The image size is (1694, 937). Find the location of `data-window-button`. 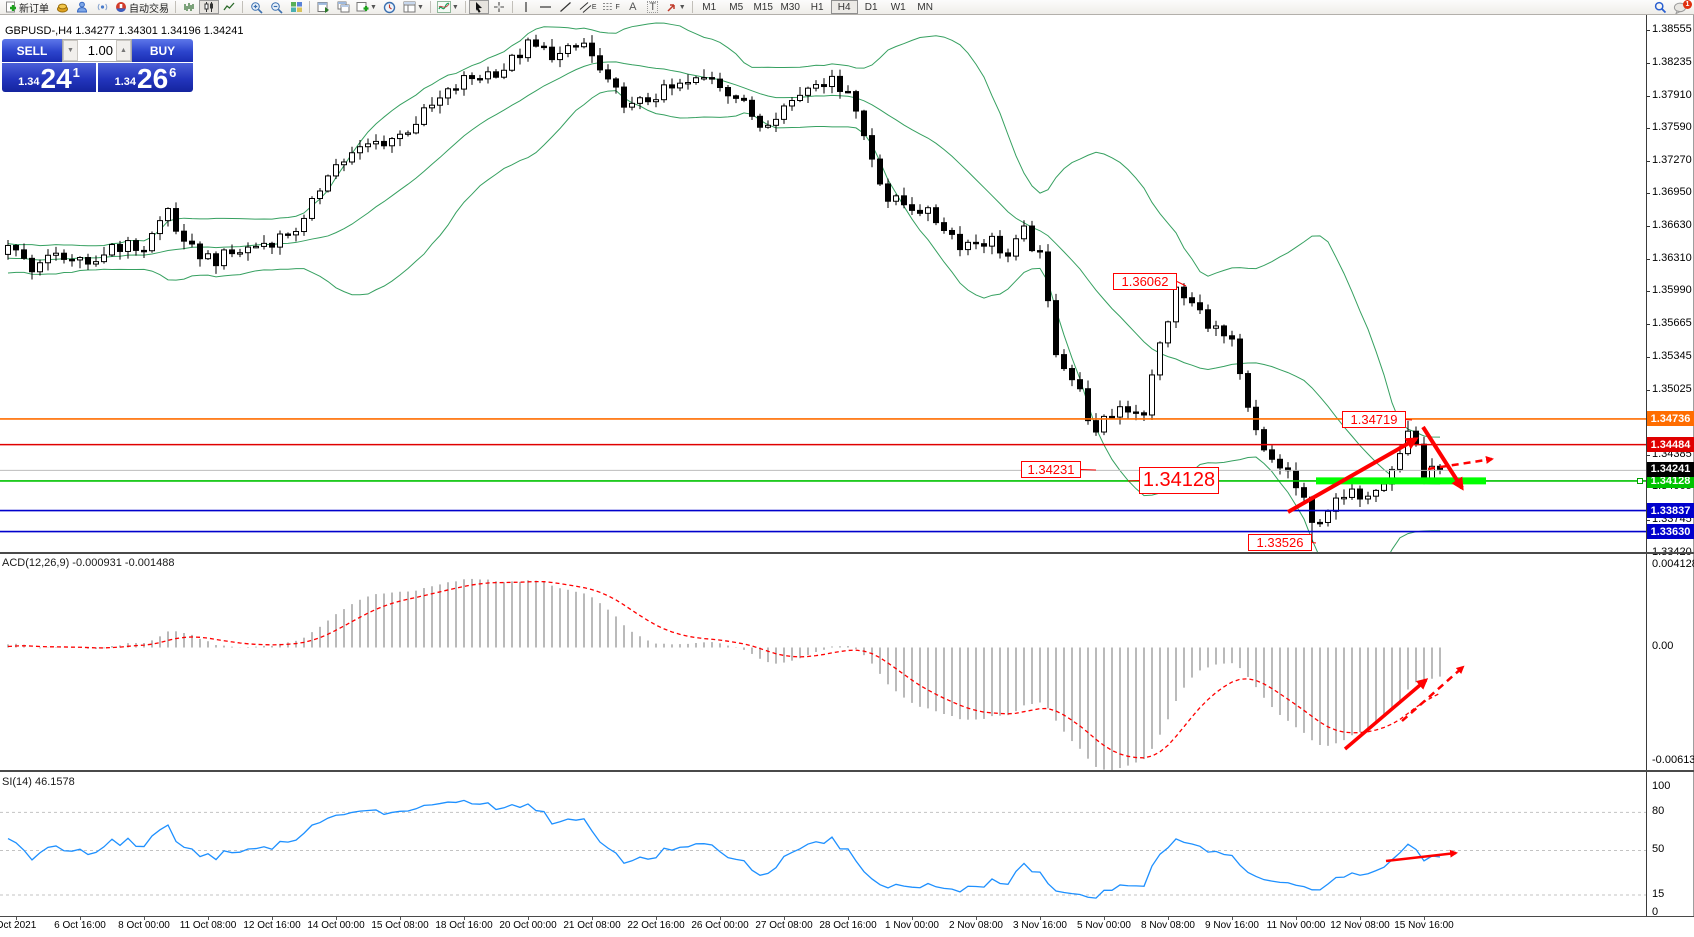

data-window-button is located at coordinates (82, 7).